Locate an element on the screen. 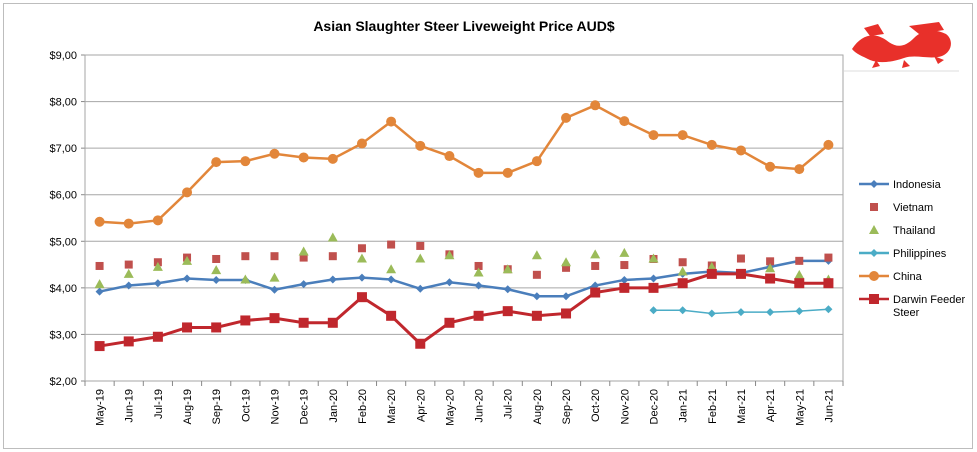 This screenshot has height=452, width=977. dragon-details is located at coordinates (904, 45).